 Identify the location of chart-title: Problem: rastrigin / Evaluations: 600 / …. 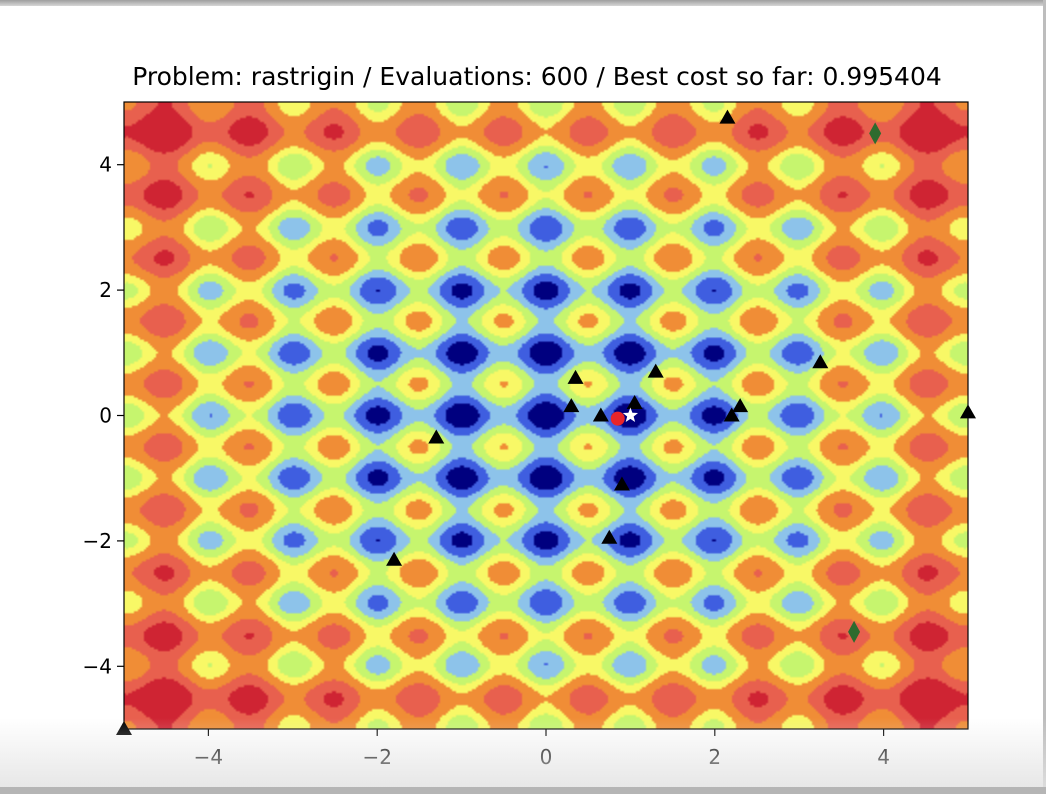
(537, 76).